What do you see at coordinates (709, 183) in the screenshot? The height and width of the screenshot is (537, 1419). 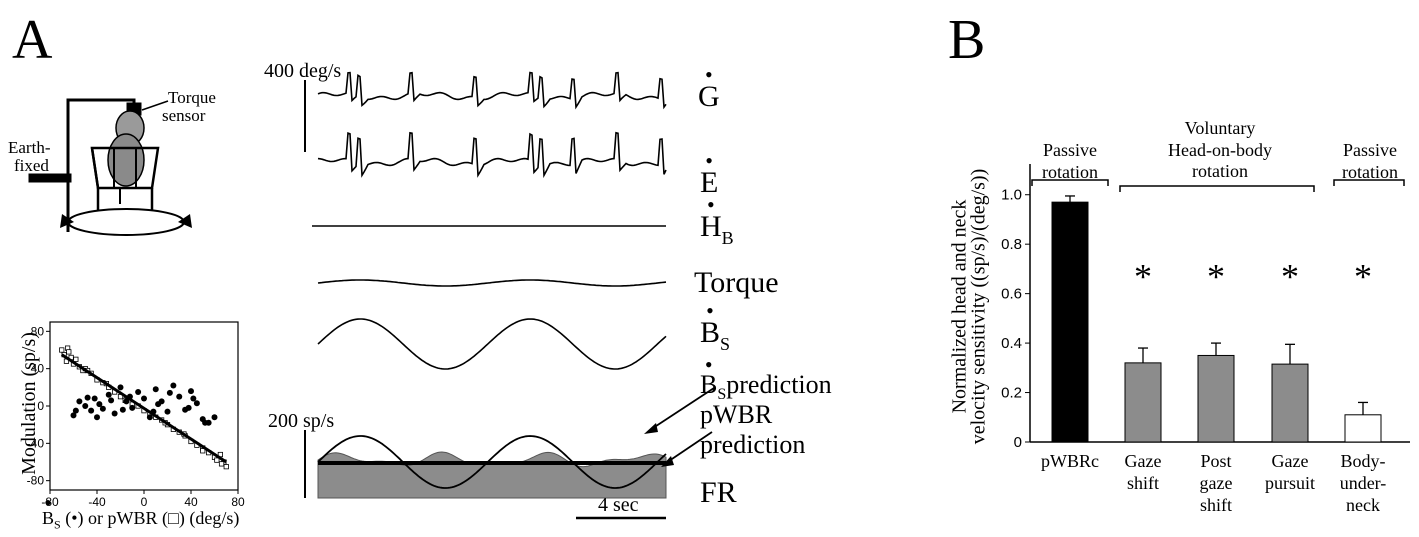 I see `label-e: E` at bounding box center [709, 183].